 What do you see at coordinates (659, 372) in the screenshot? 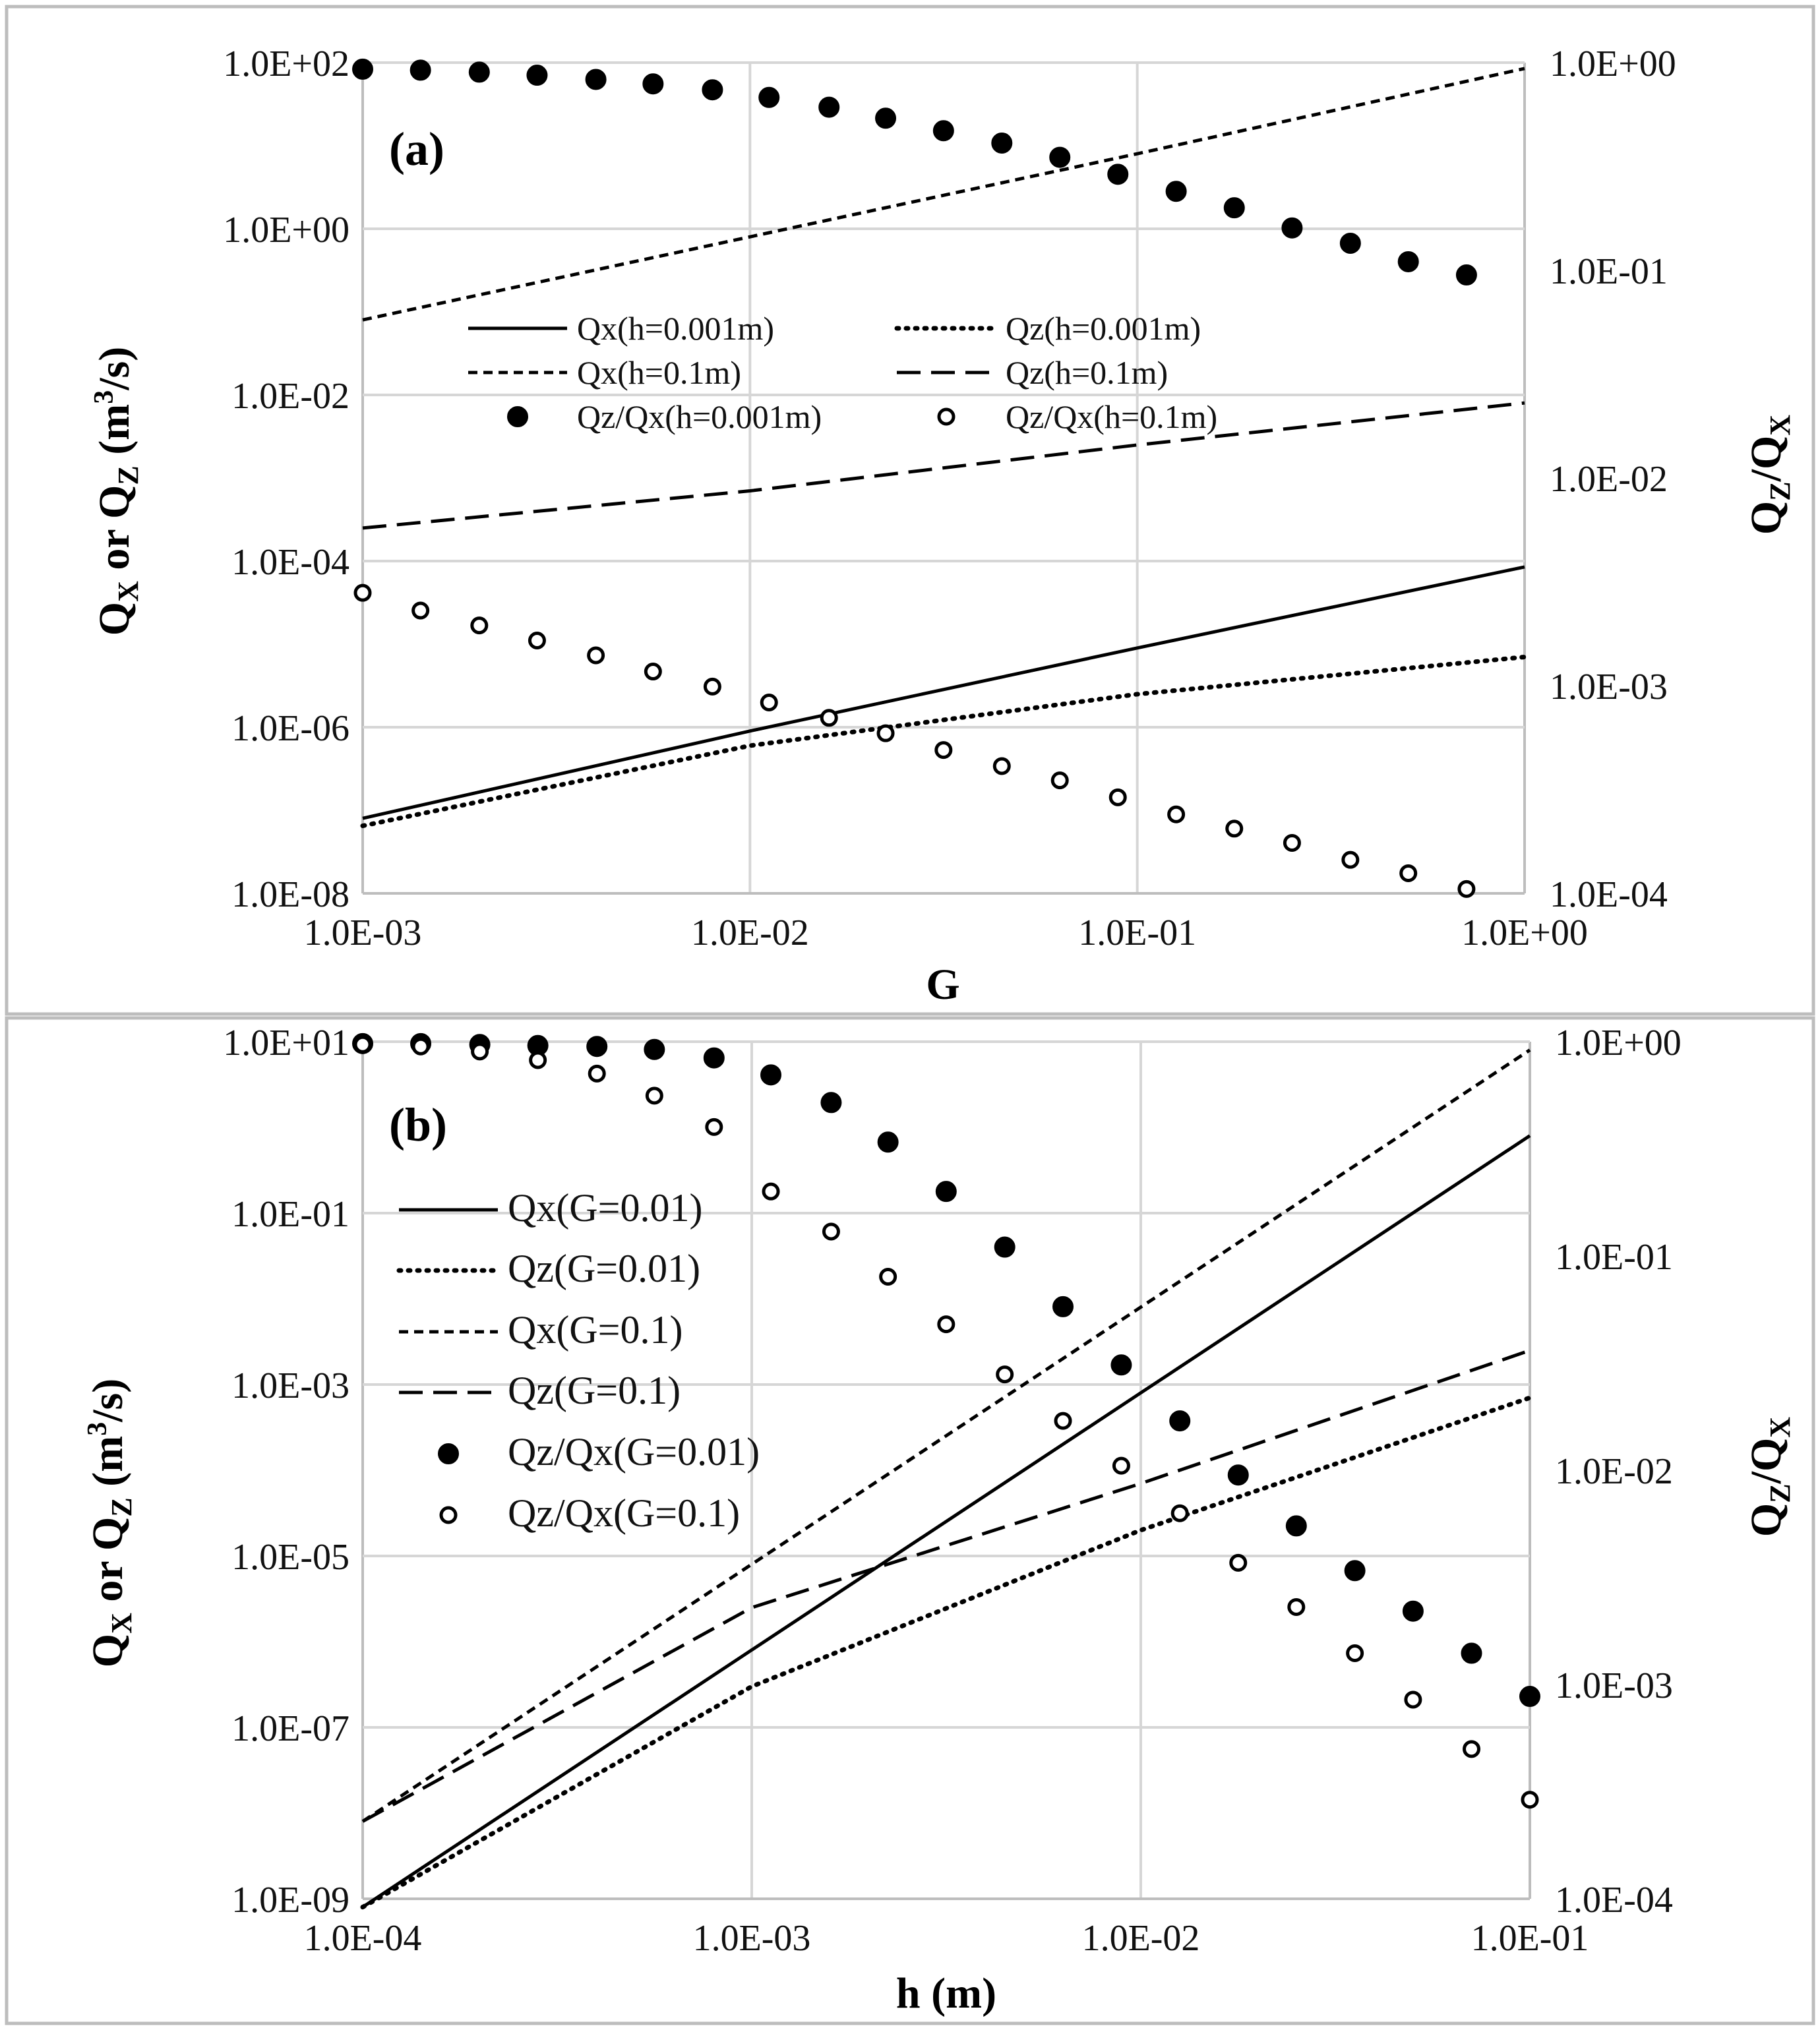
I see `legend-label: Qx(h=0.1m)` at bounding box center [659, 372].